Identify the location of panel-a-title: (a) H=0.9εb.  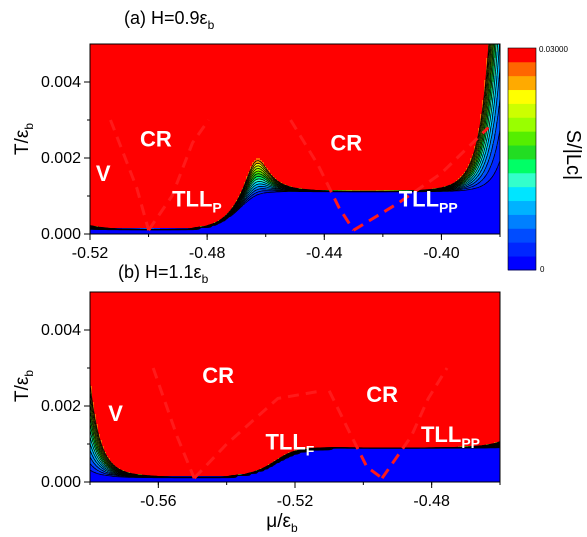
(169, 20).